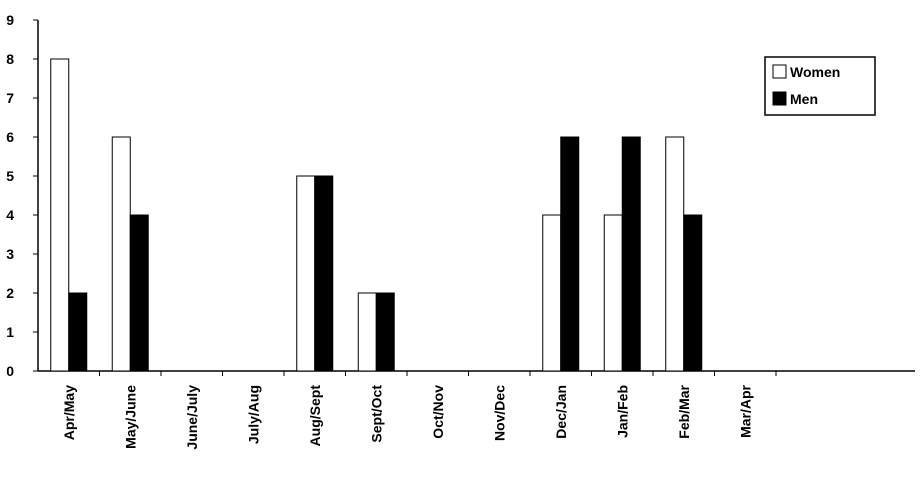 This screenshot has width=920, height=494. Describe the element at coordinates (130, 417) in the screenshot. I see `x-tick-label: May/June` at that location.